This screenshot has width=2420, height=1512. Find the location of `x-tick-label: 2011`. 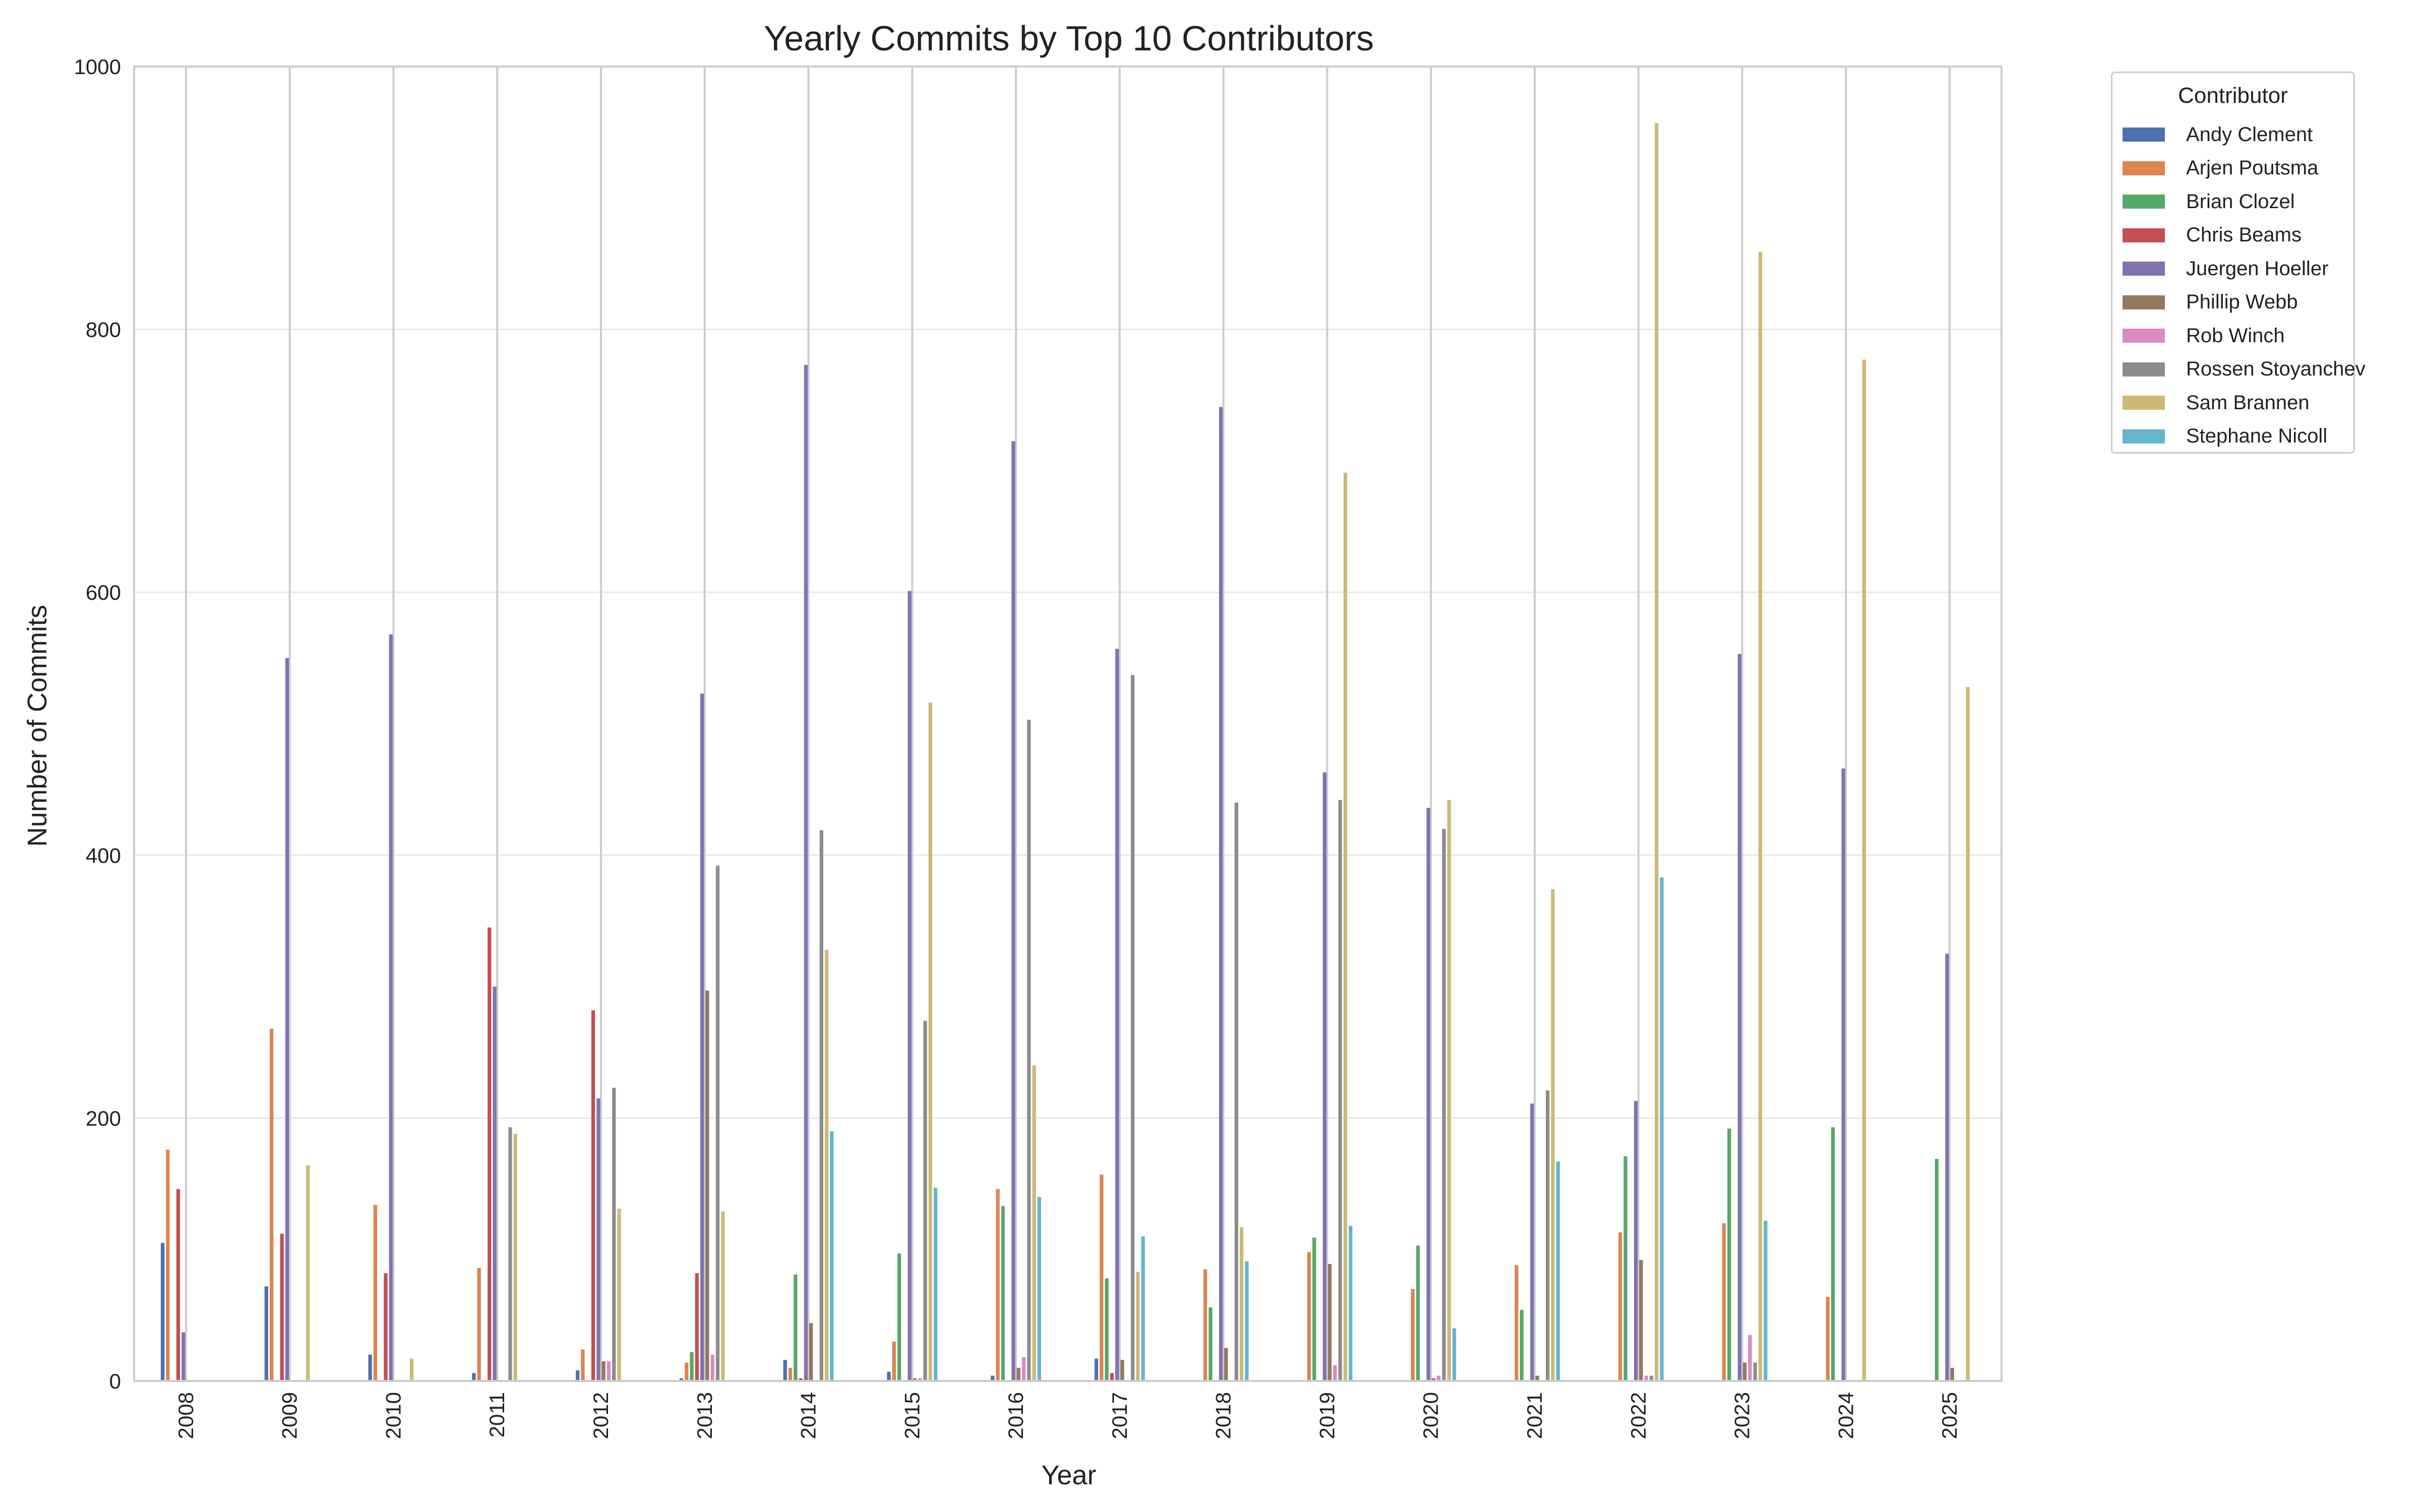

x-tick-label: 2011 is located at coordinates (497, 1415).